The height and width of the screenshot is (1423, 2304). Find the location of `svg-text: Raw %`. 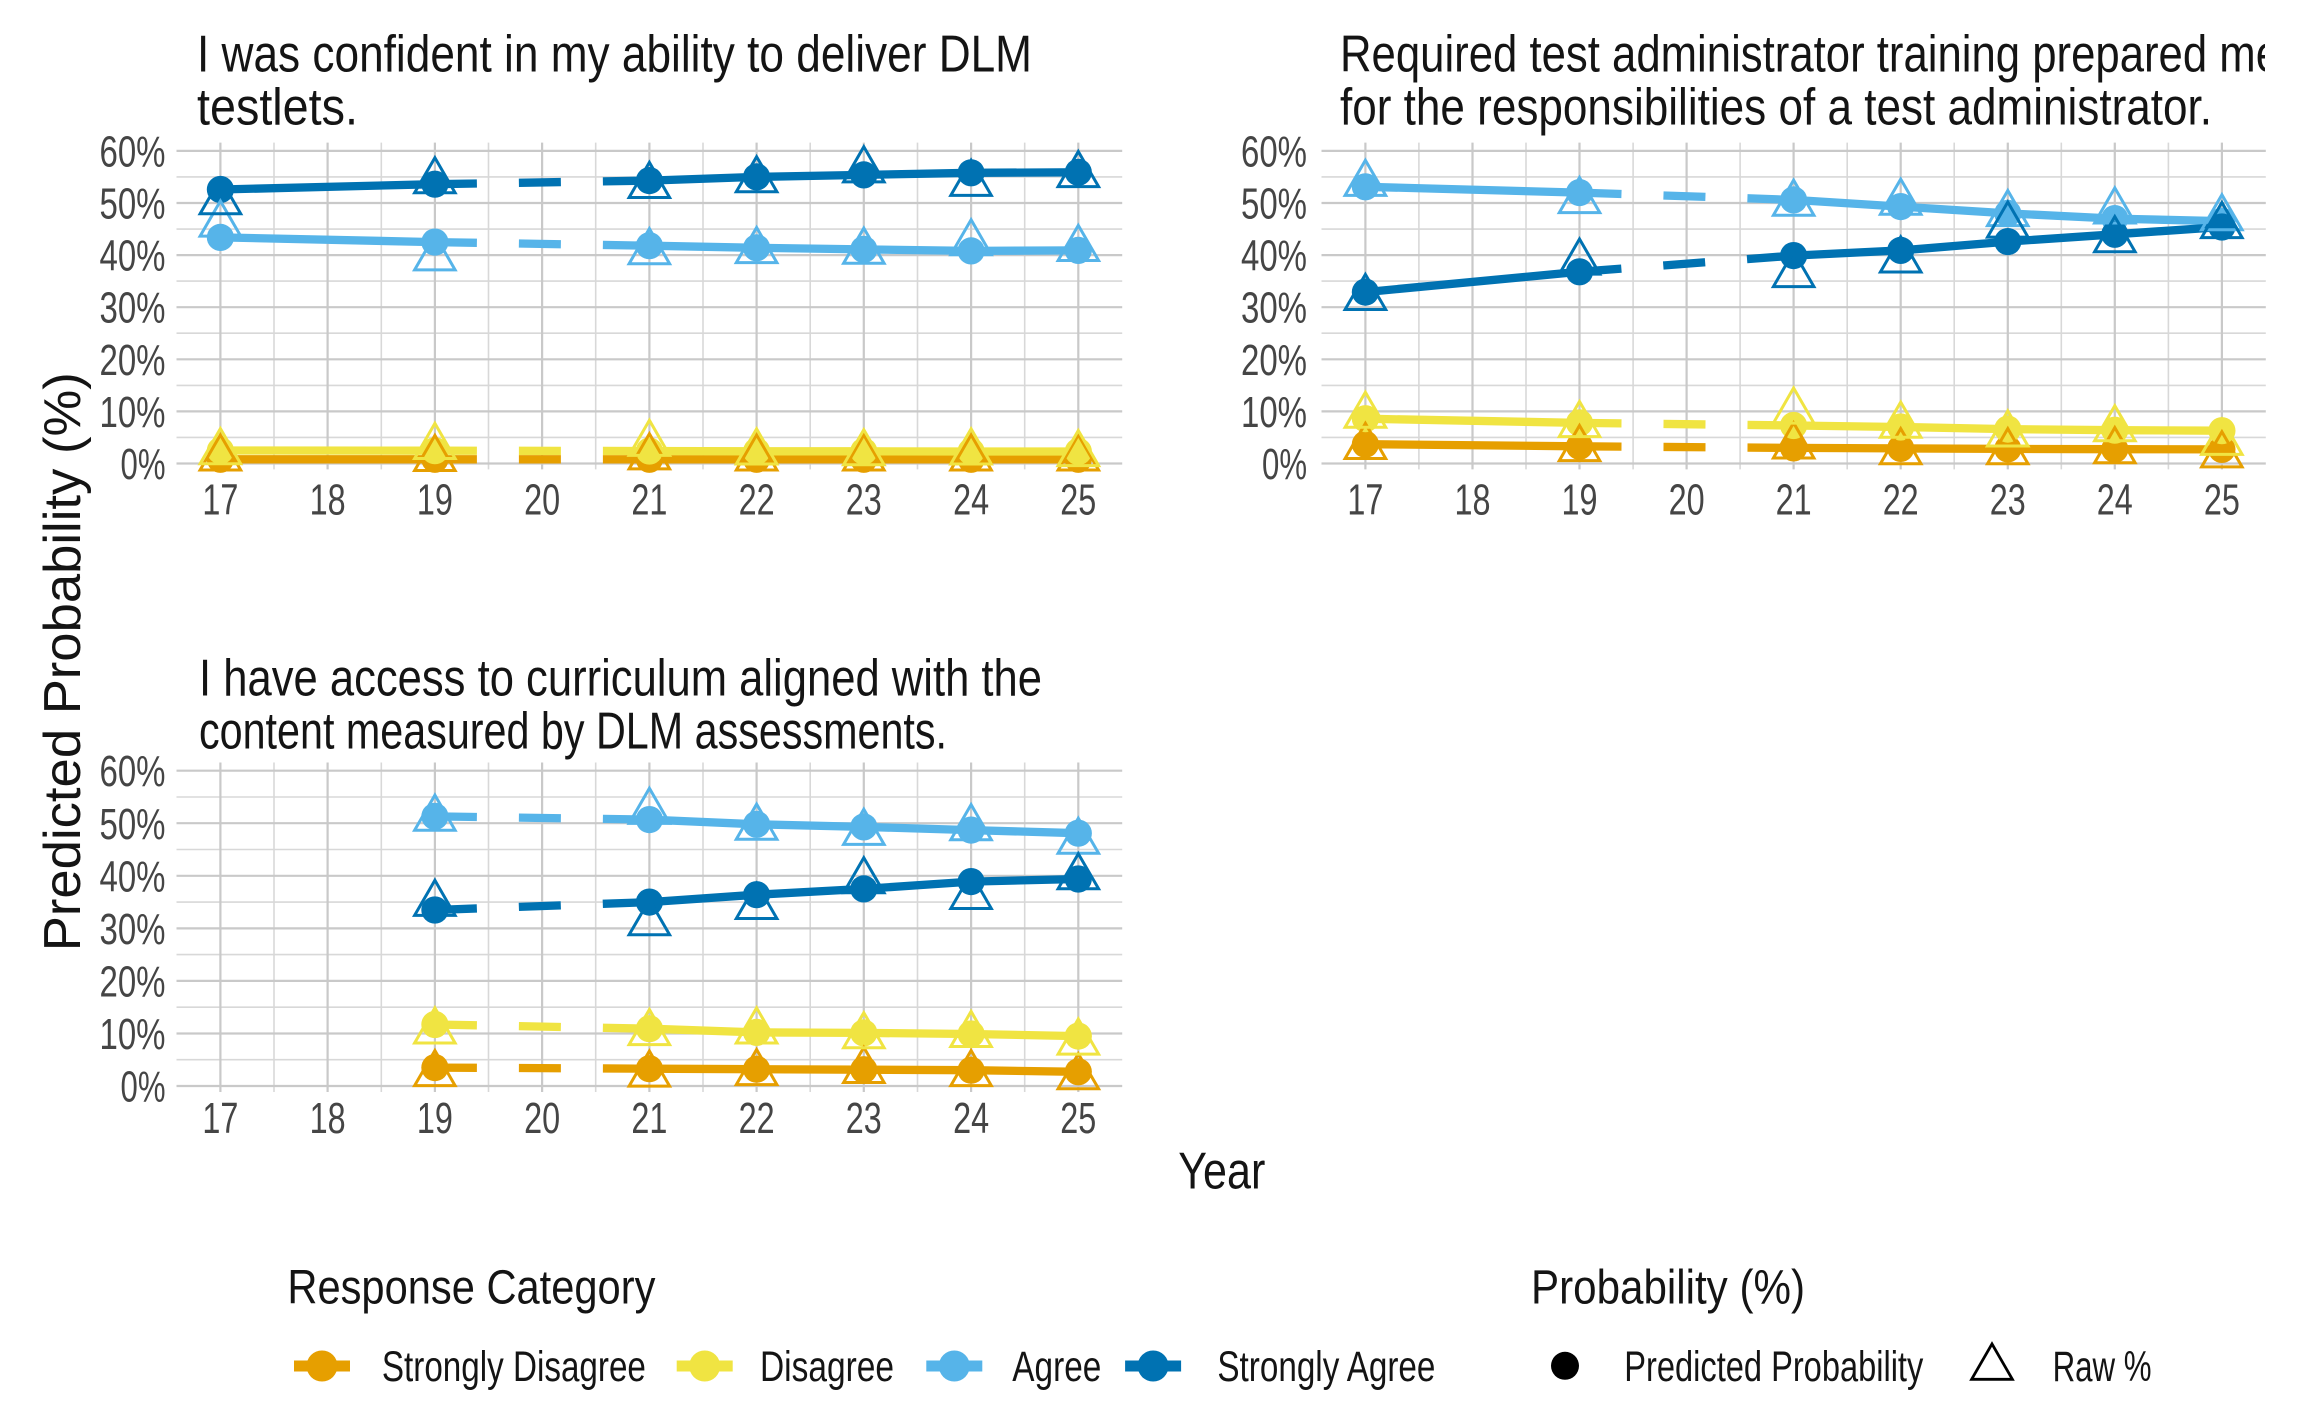

svg-text: Raw % is located at coordinates (2102, 1367).